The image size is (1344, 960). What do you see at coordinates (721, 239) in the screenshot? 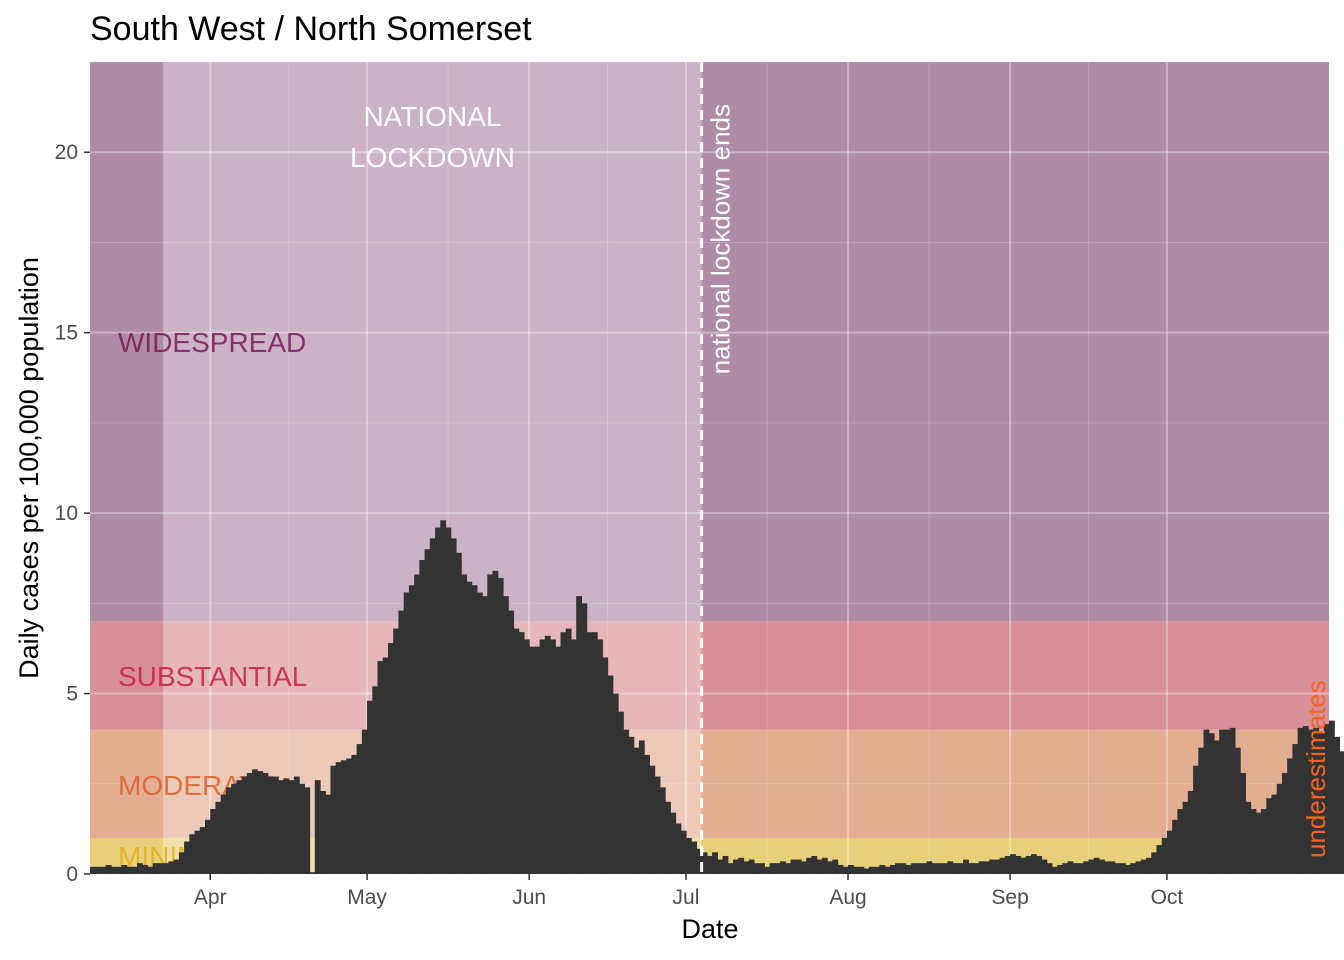
I see `lockdown-end-label: national lockdown ends` at bounding box center [721, 239].